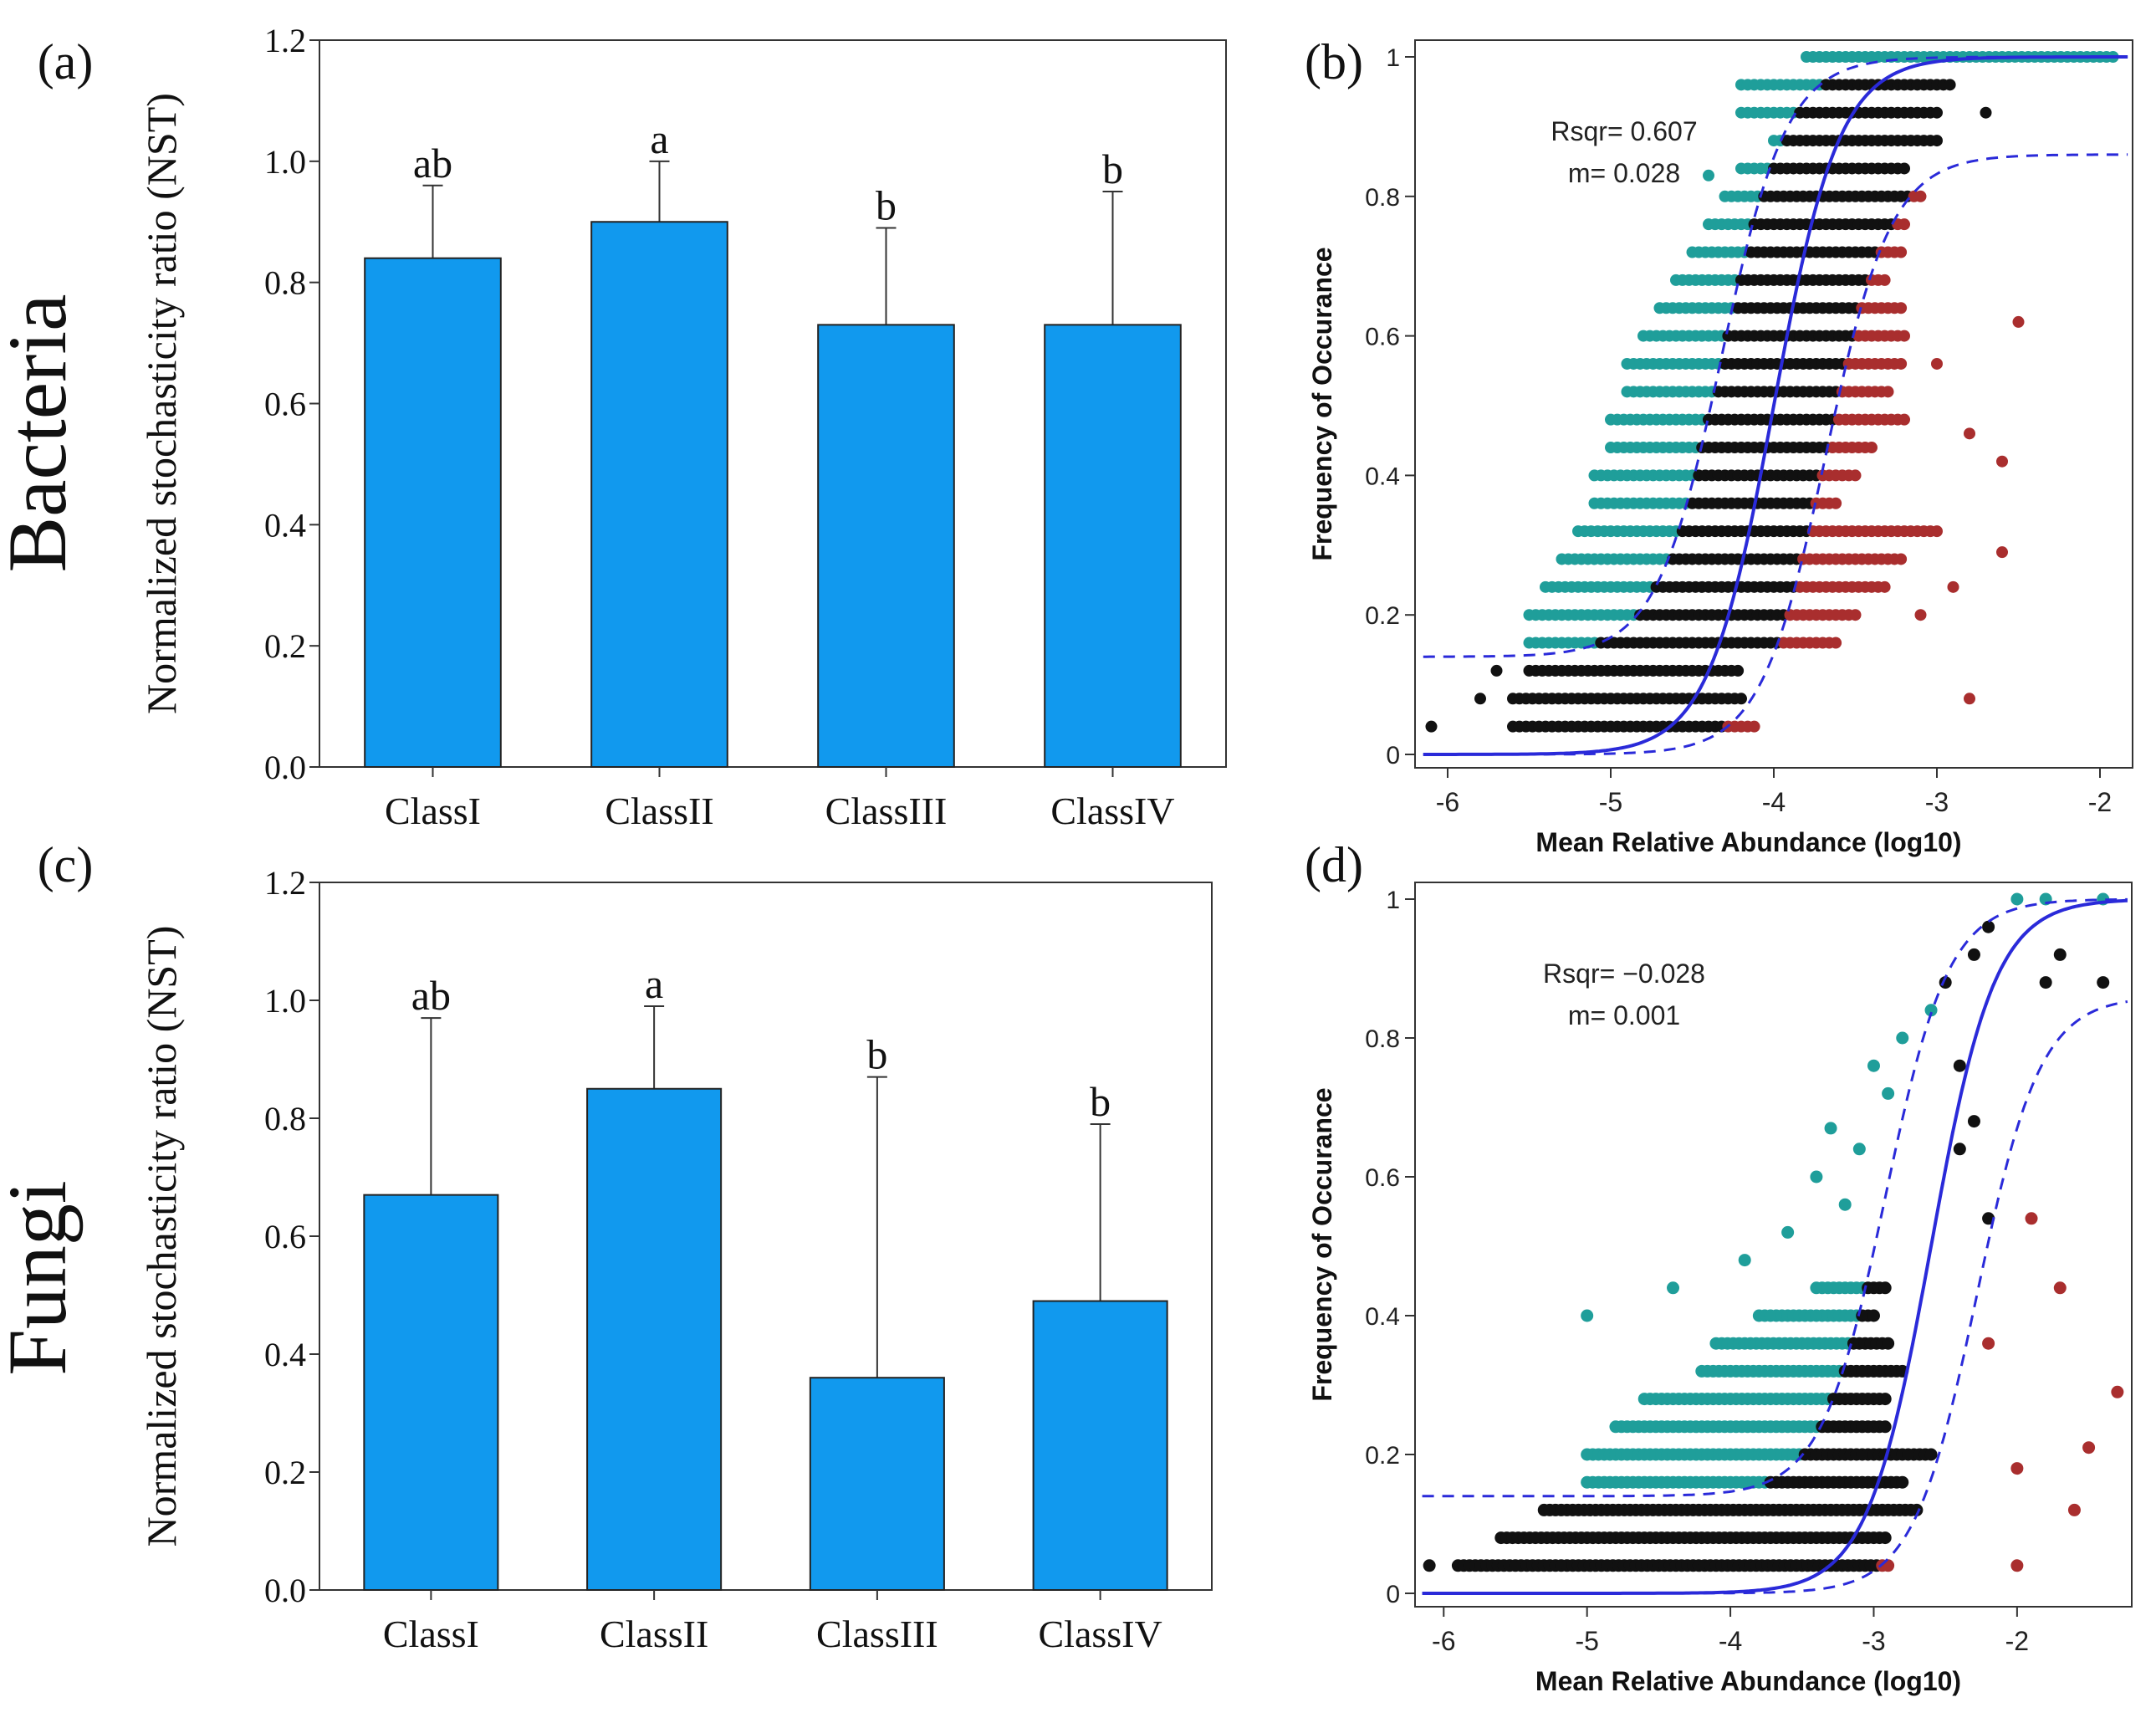 This screenshot has width=2156, height=1728. I want to click on plot-frame, so click(1773, 1245).